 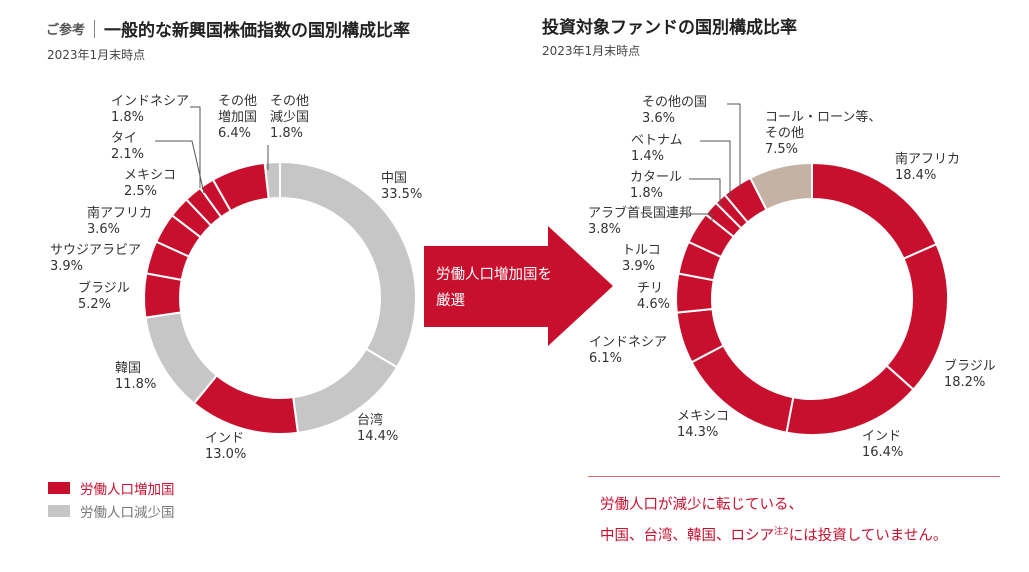 I want to click on slice-label: 台湾 14.4%, so click(x=377, y=428).